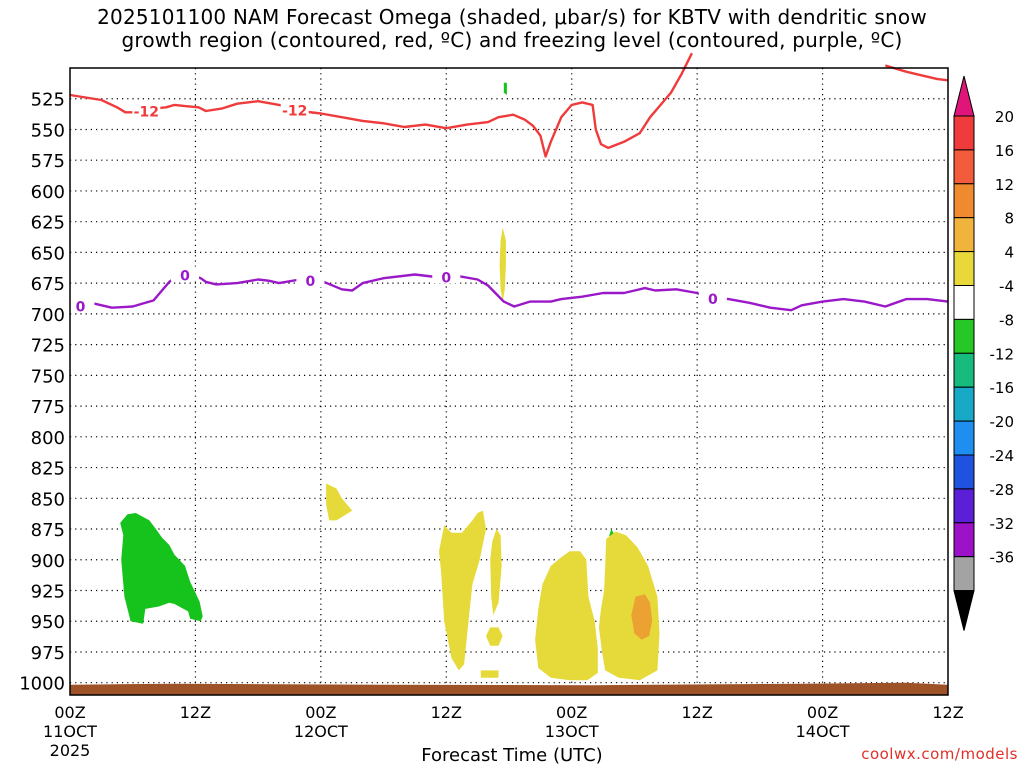  What do you see at coordinates (964, 610) in the screenshot?
I see `colorbar-bottom-arrow` at bounding box center [964, 610].